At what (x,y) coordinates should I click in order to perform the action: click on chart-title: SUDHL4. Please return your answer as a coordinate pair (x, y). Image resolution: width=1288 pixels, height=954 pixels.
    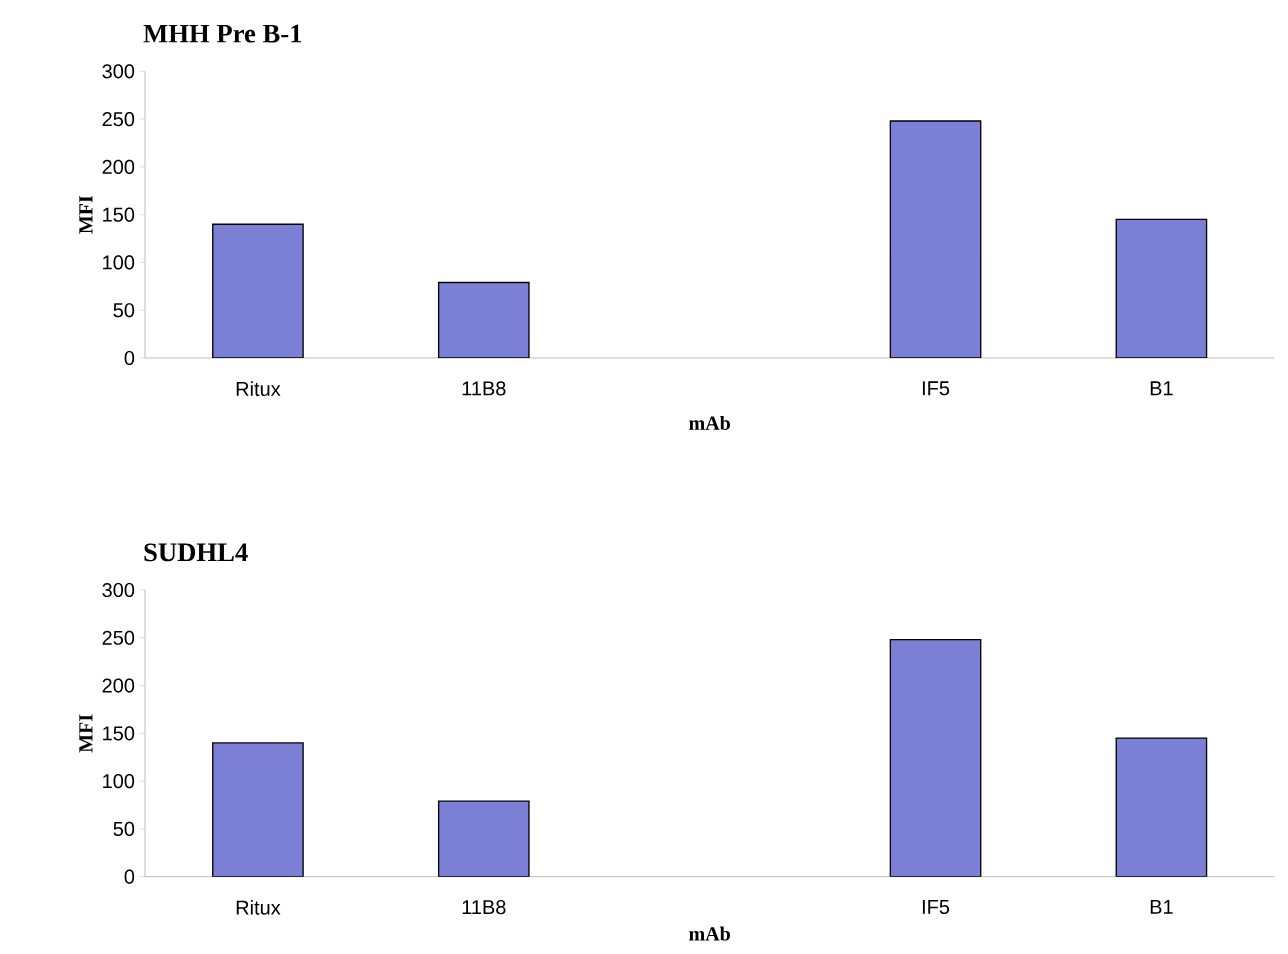
    Looking at the image, I should click on (196, 552).